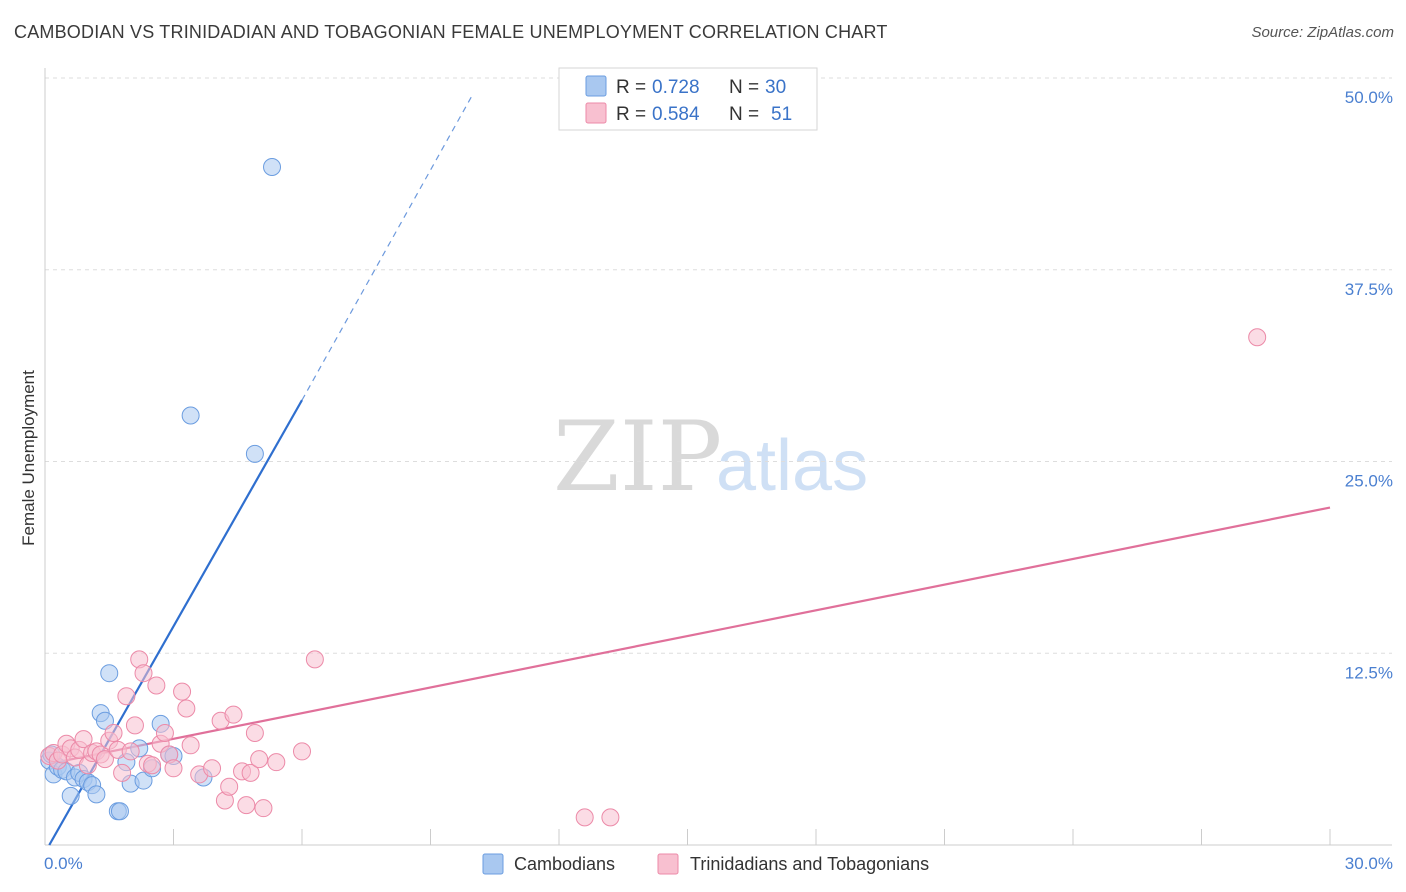 The height and width of the screenshot is (892, 1406). I want to click on legend-swatch-trinidadians, so click(596, 113).